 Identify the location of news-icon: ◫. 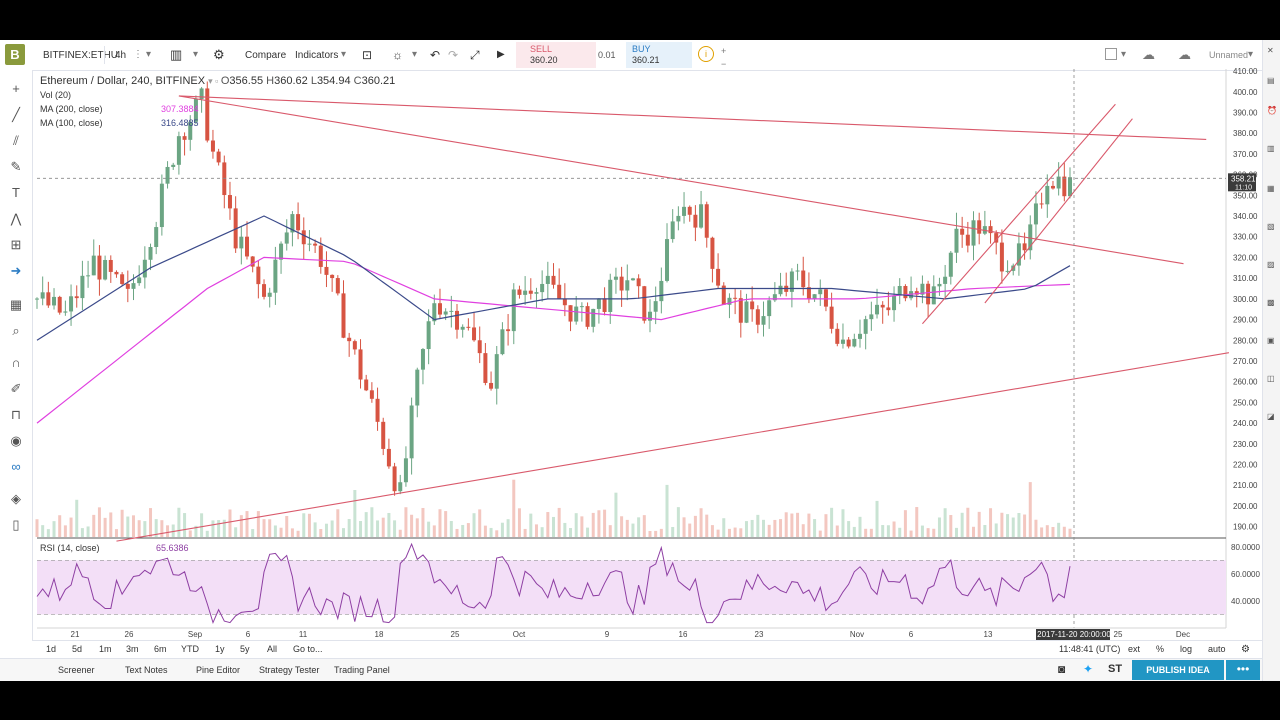
(1271, 378).